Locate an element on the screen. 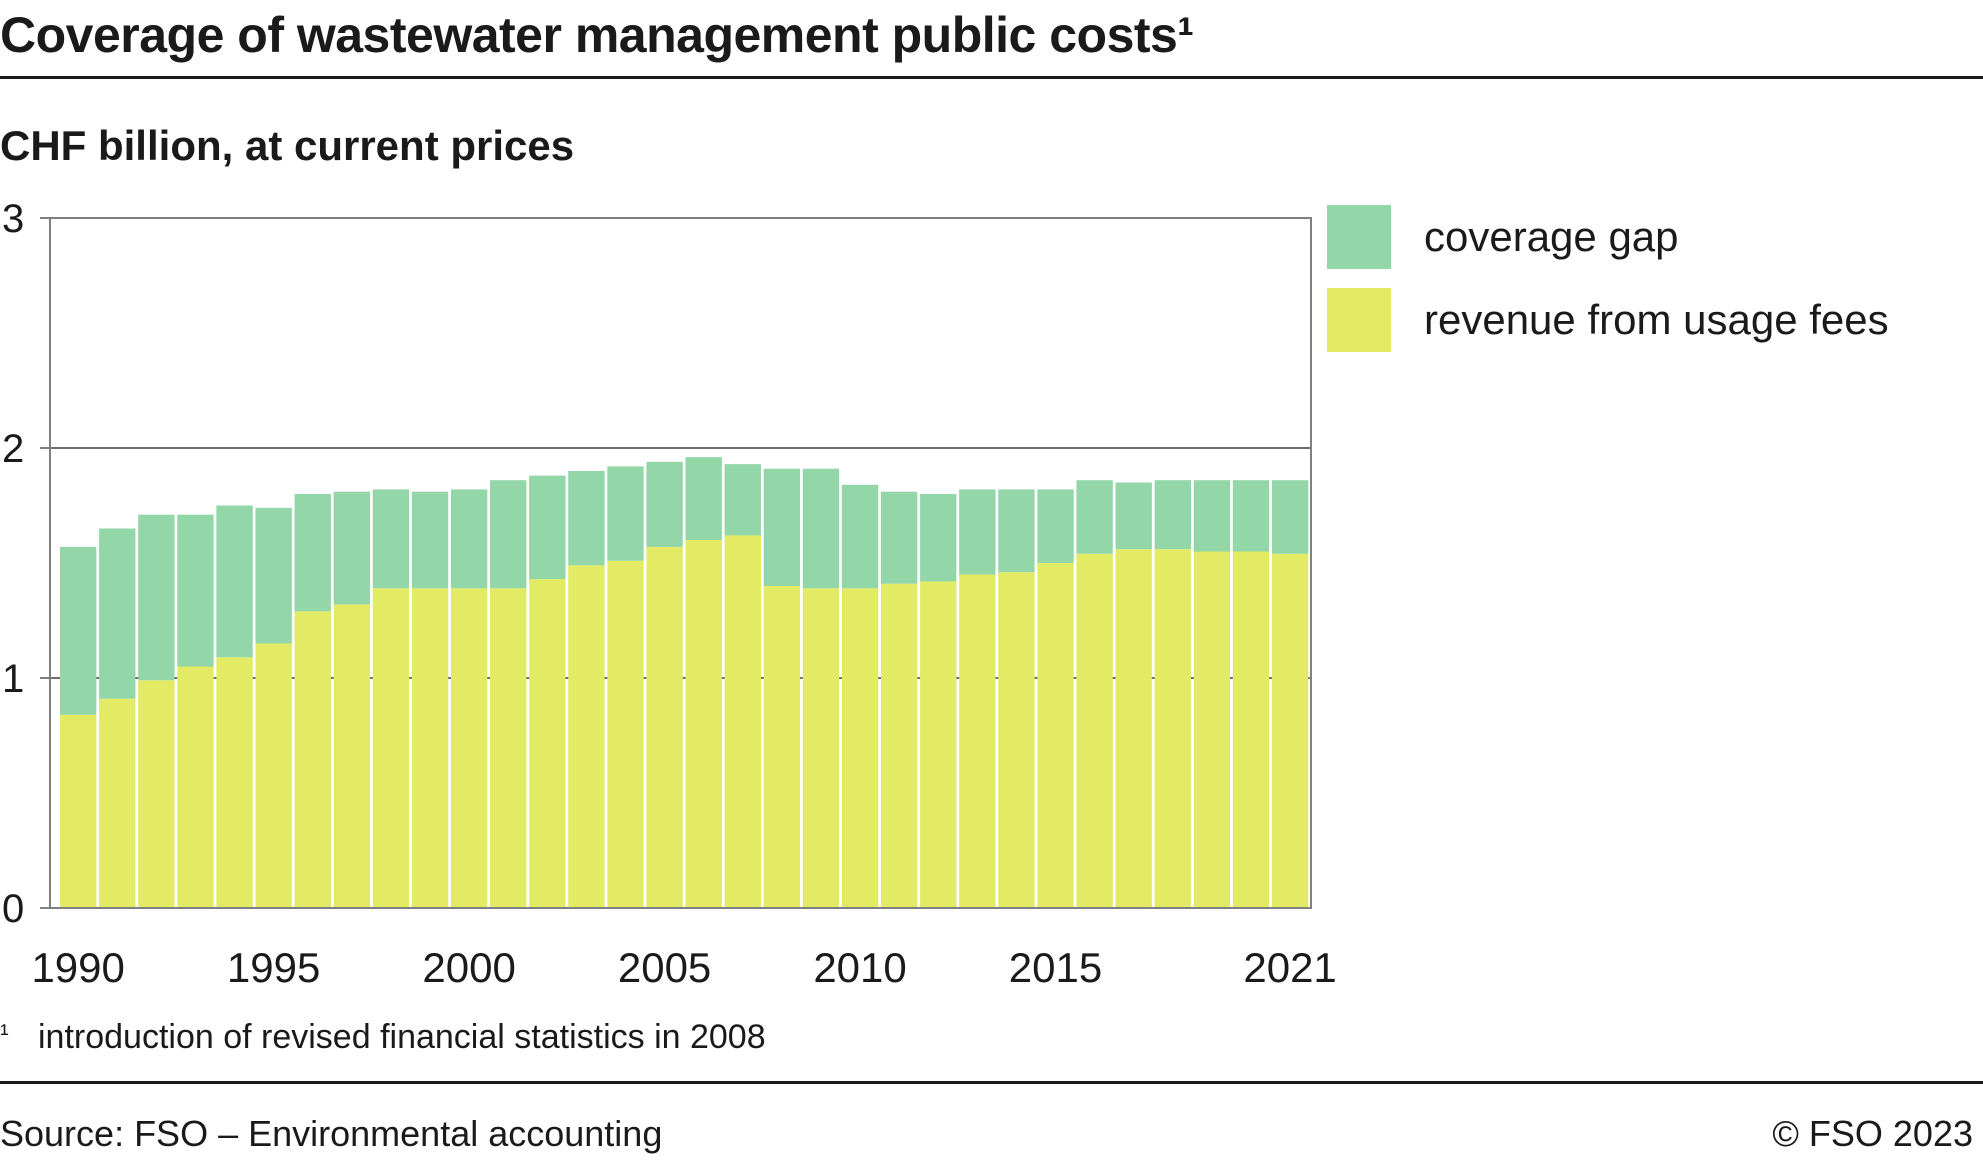  bar-revenue-2007 is located at coordinates (742, 721).